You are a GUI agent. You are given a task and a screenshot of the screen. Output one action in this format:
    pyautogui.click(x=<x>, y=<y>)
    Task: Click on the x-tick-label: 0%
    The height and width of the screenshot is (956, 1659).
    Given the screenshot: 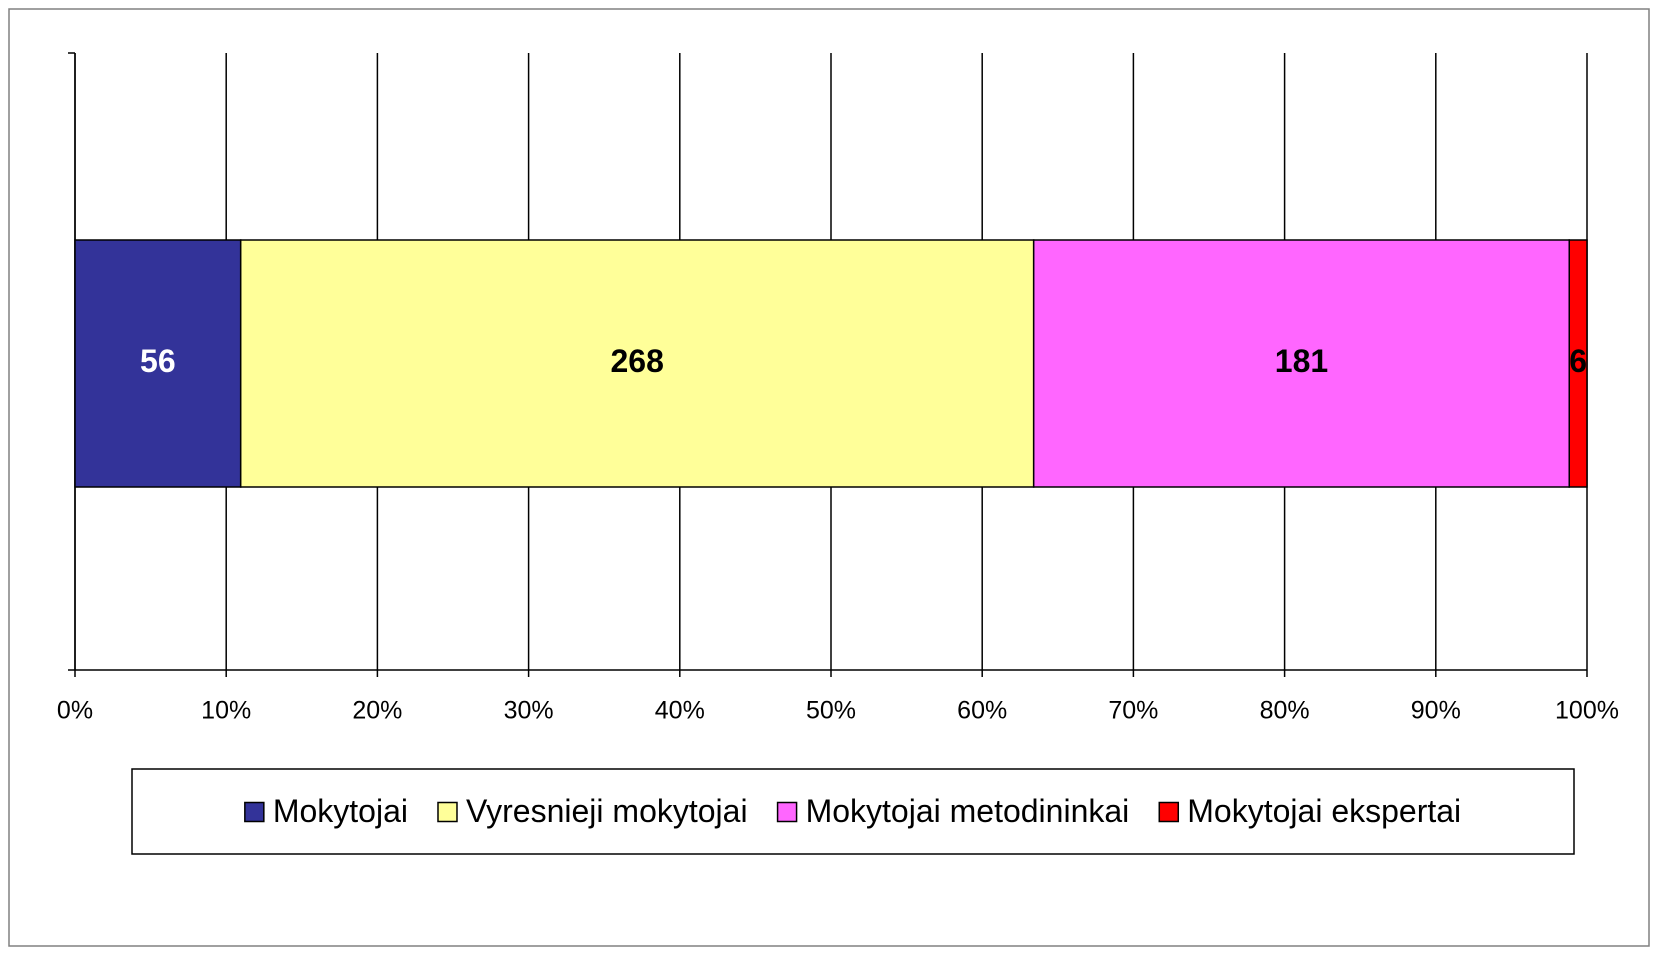 What is the action you would take?
    pyautogui.click(x=75, y=711)
    